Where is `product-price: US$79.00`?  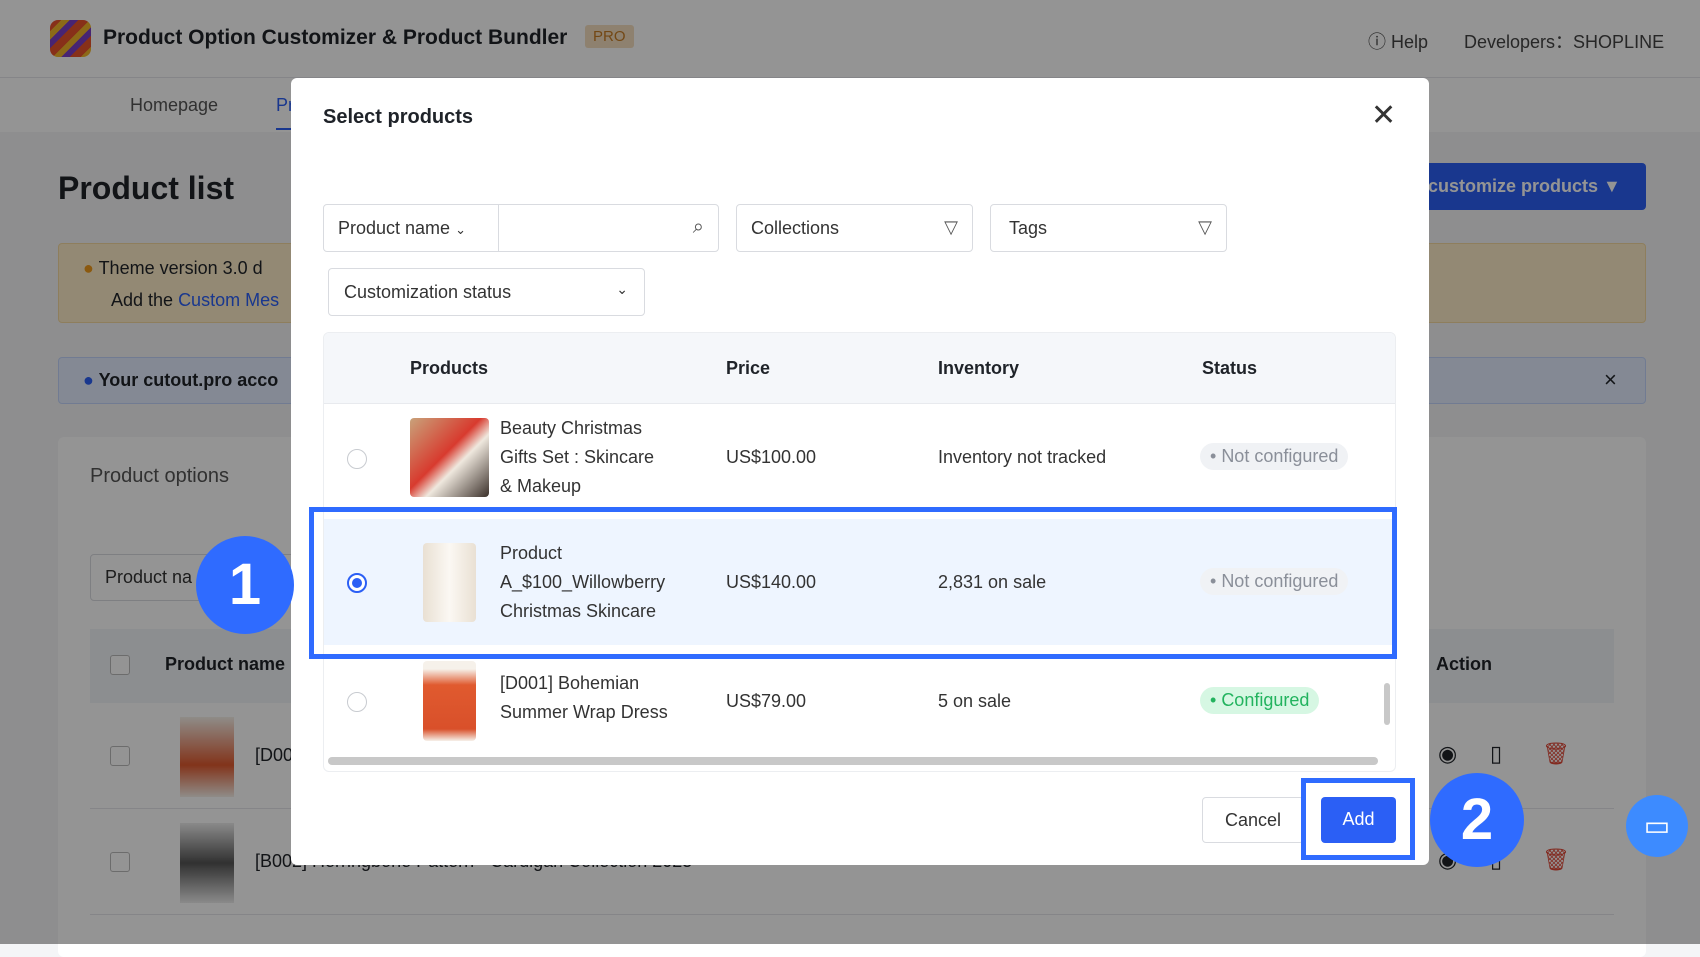
product-price: US$79.00 is located at coordinates (766, 701).